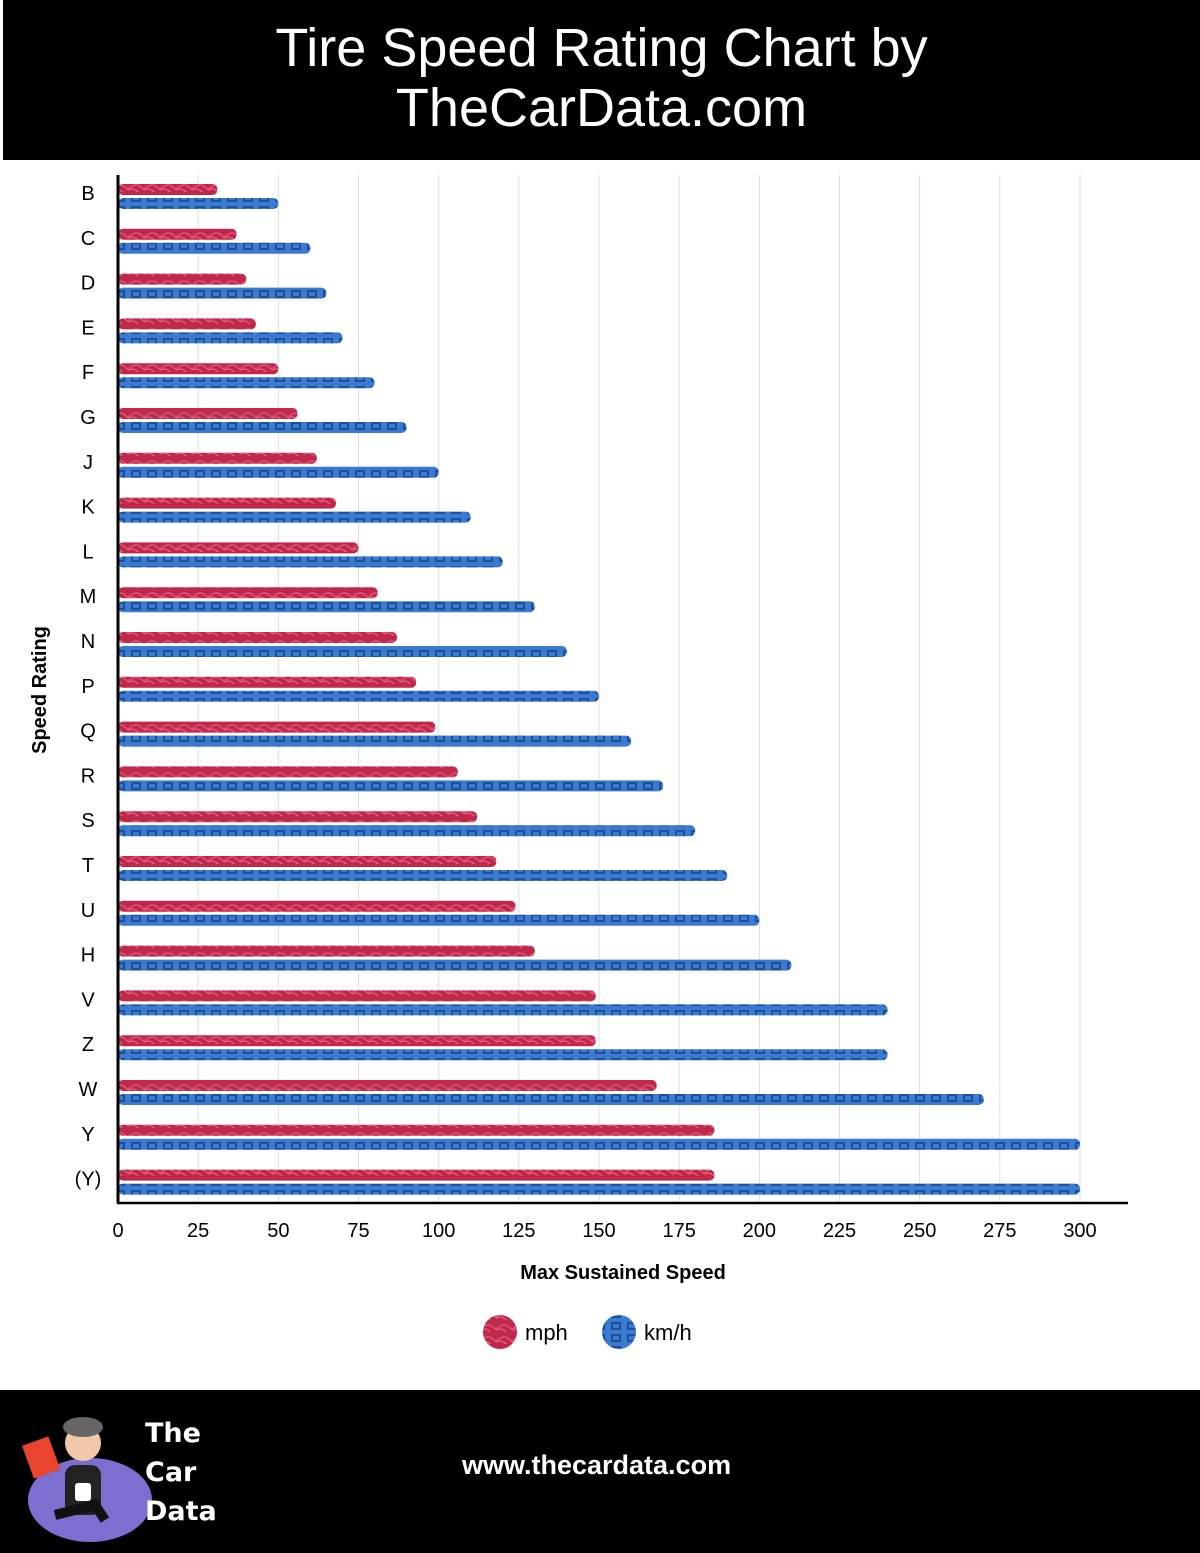 The width and height of the screenshot is (1200, 1553). I want to click on website-link: www.thecardata.com, so click(597, 1465).